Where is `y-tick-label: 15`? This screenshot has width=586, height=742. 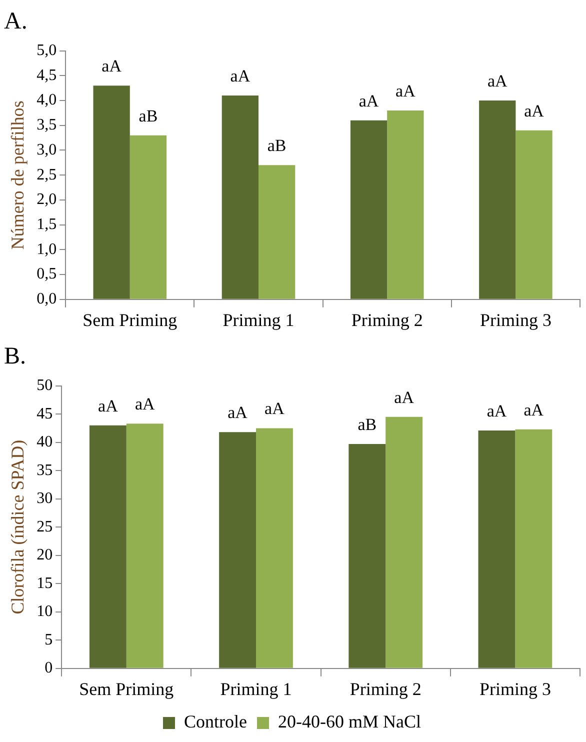 y-tick-label: 15 is located at coordinates (44, 583).